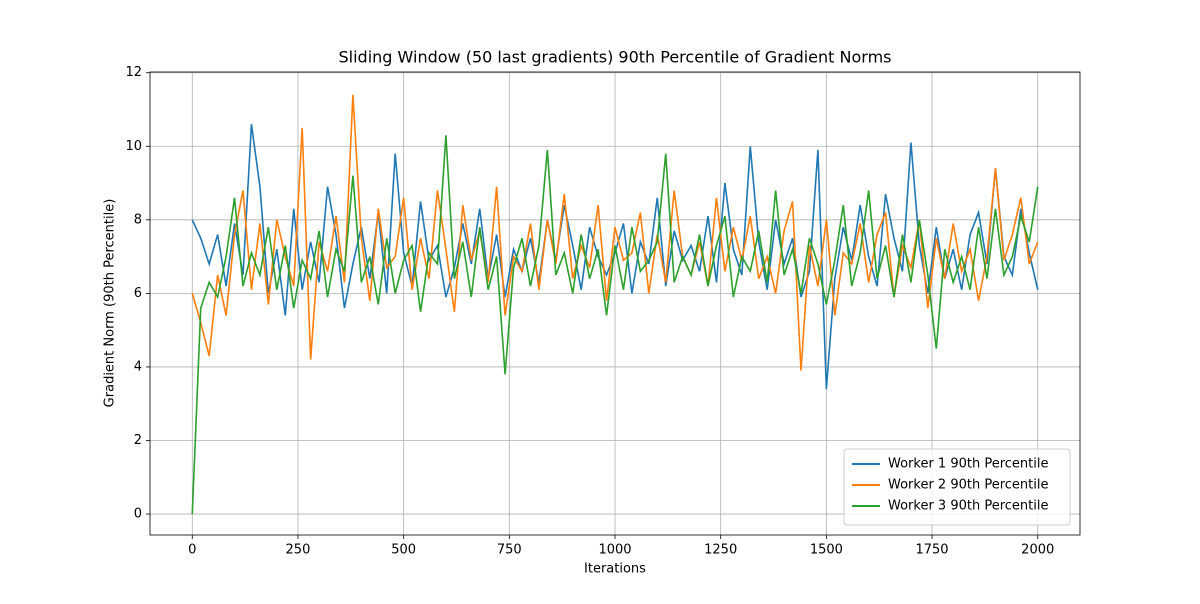  What do you see at coordinates (968, 464) in the screenshot?
I see `legend-label: Worker 1 90th Percentile` at bounding box center [968, 464].